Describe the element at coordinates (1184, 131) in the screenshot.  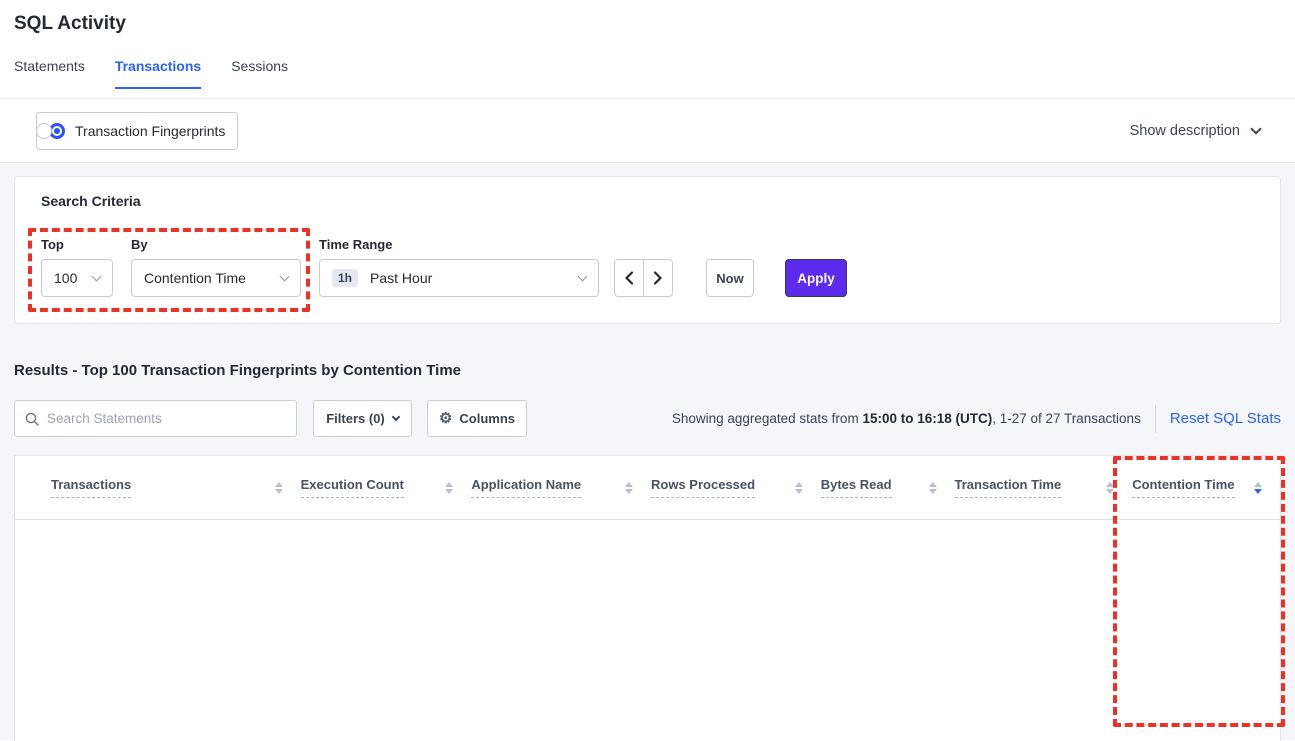
I see `show-description-label: Show description` at that location.